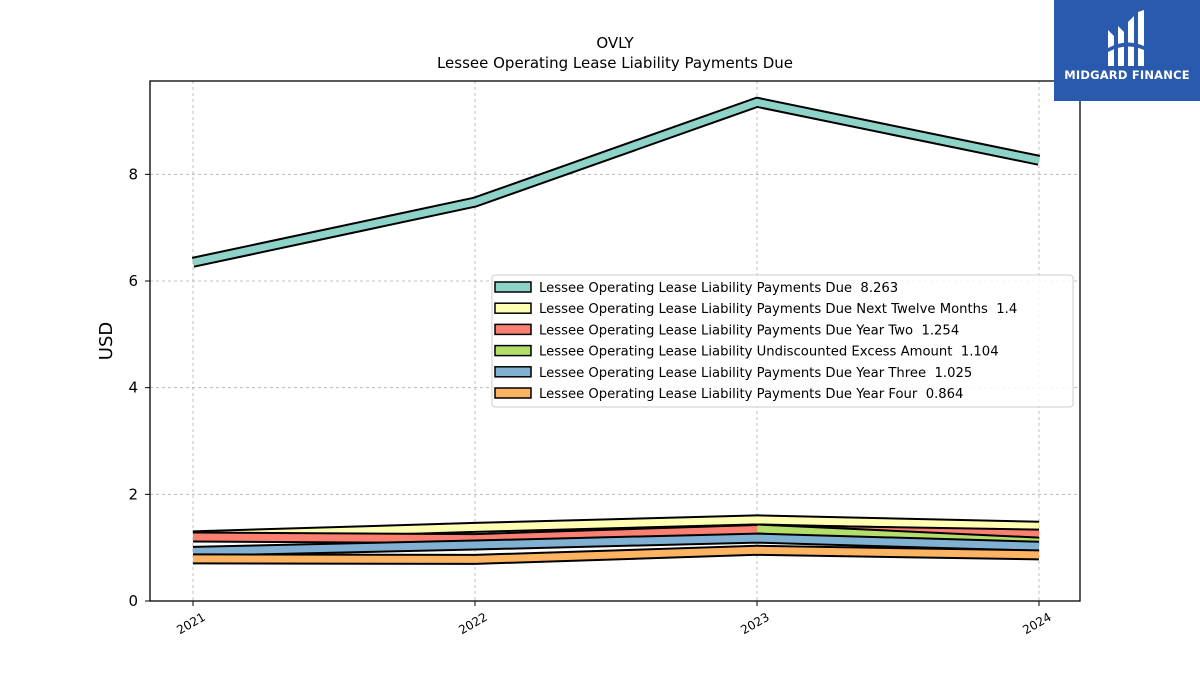  I want to click on y-tick-label: 0, so click(133, 601).